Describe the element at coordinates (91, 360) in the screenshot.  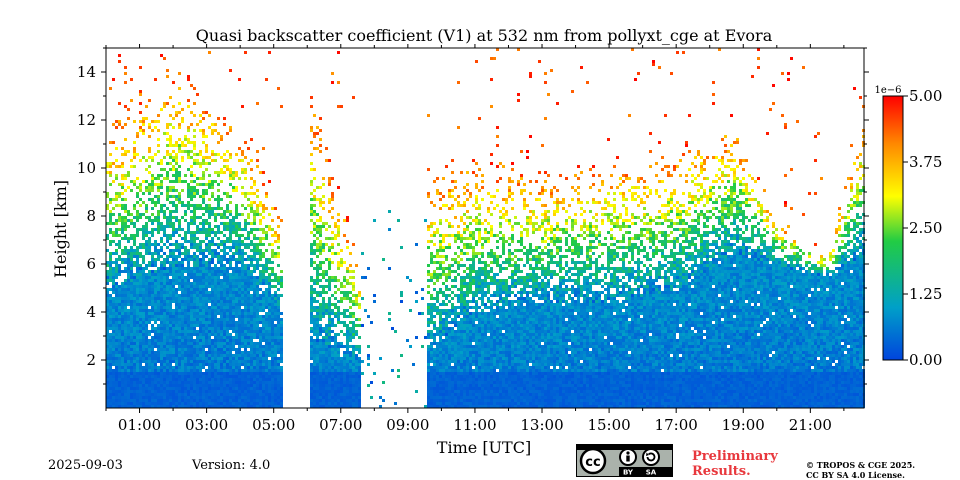
I see `y-tick-label: 2` at that location.